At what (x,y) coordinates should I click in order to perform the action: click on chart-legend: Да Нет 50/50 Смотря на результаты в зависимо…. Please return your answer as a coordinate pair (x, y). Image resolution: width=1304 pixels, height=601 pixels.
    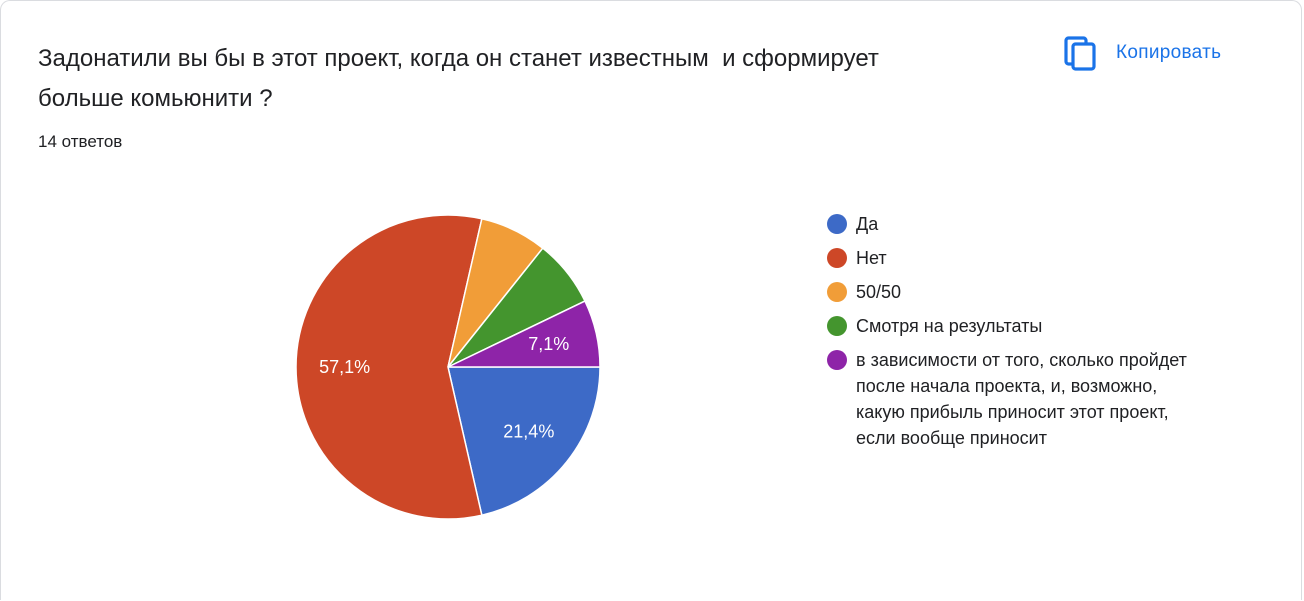
    Looking at the image, I should click on (1027, 335).